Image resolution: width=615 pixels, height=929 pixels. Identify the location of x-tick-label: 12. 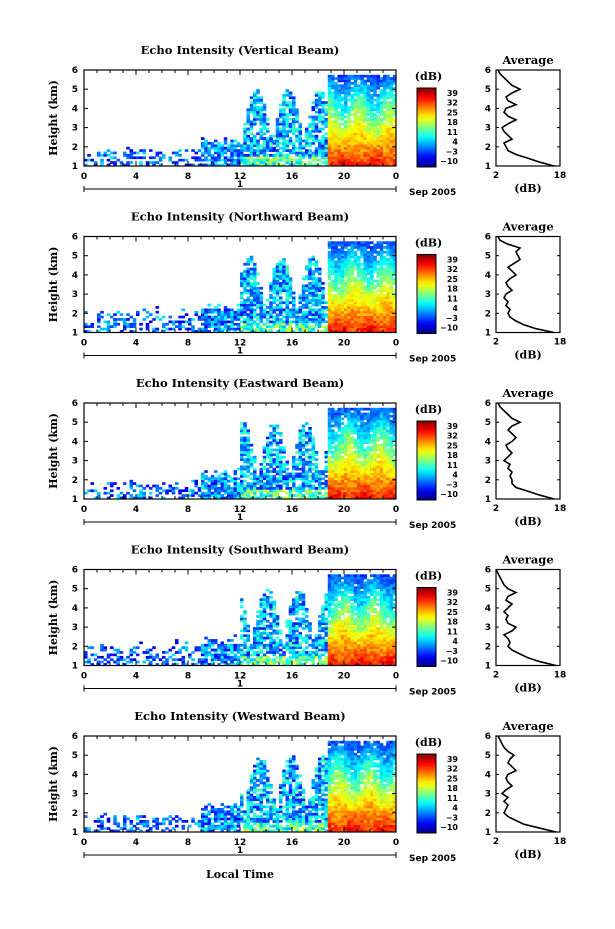
(240, 177).